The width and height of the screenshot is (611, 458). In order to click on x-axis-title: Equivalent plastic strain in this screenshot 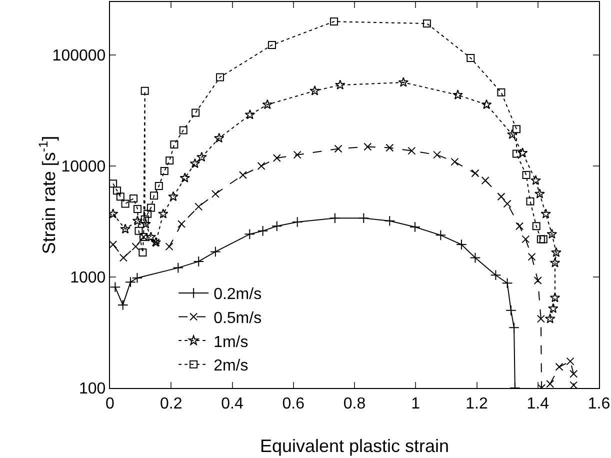, I will do `click(355, 446)`.